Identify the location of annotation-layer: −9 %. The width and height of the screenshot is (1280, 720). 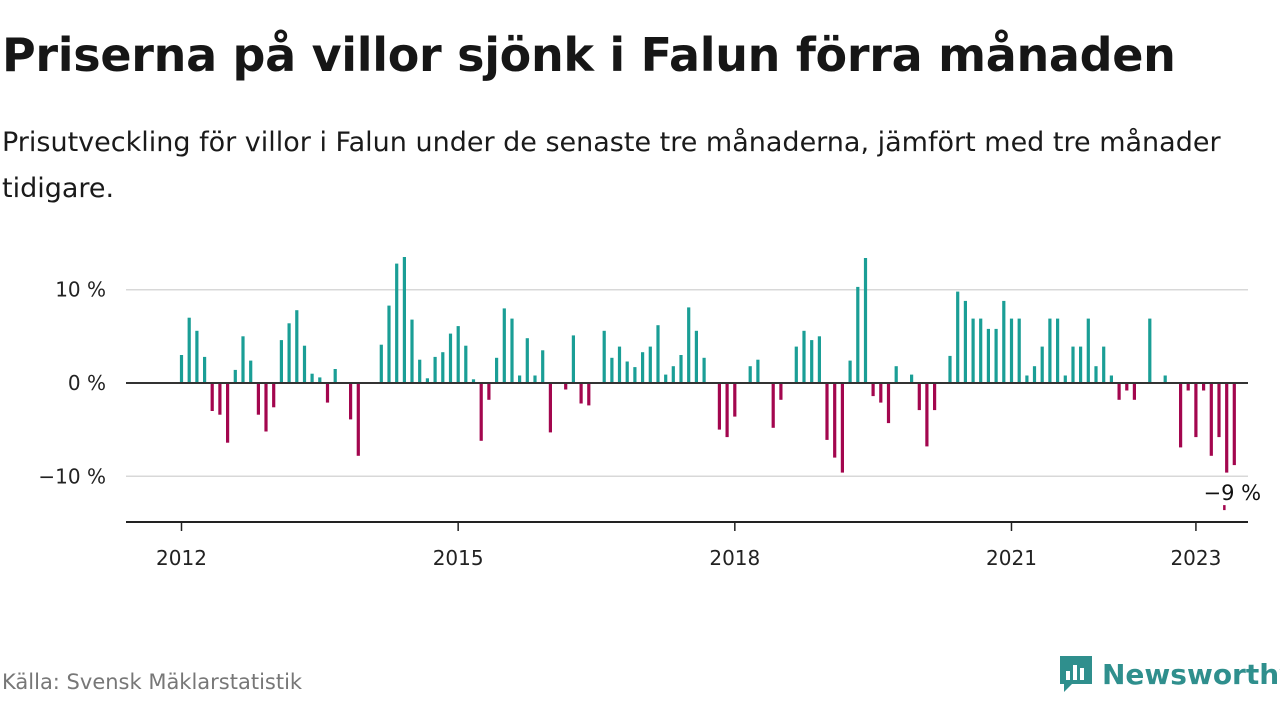
(1233, 496).